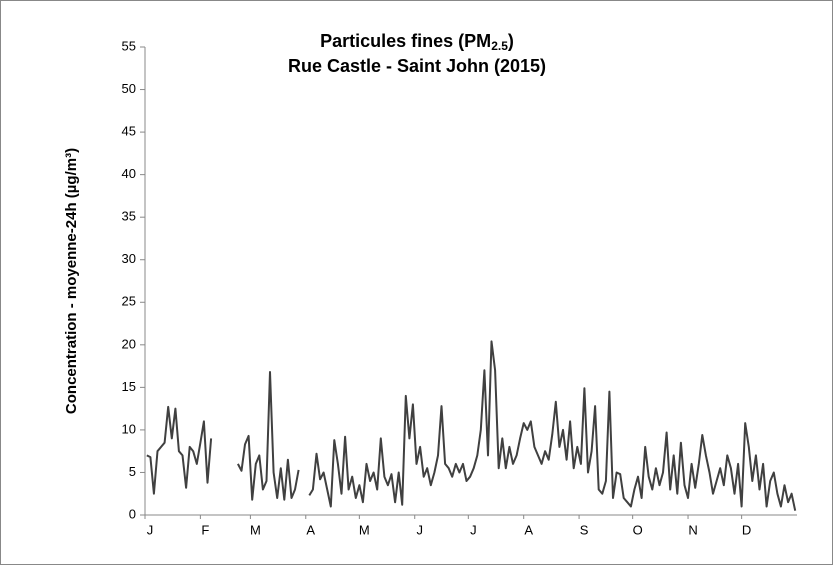  I want to click on y-tick-label: 45, so click(129, 131).